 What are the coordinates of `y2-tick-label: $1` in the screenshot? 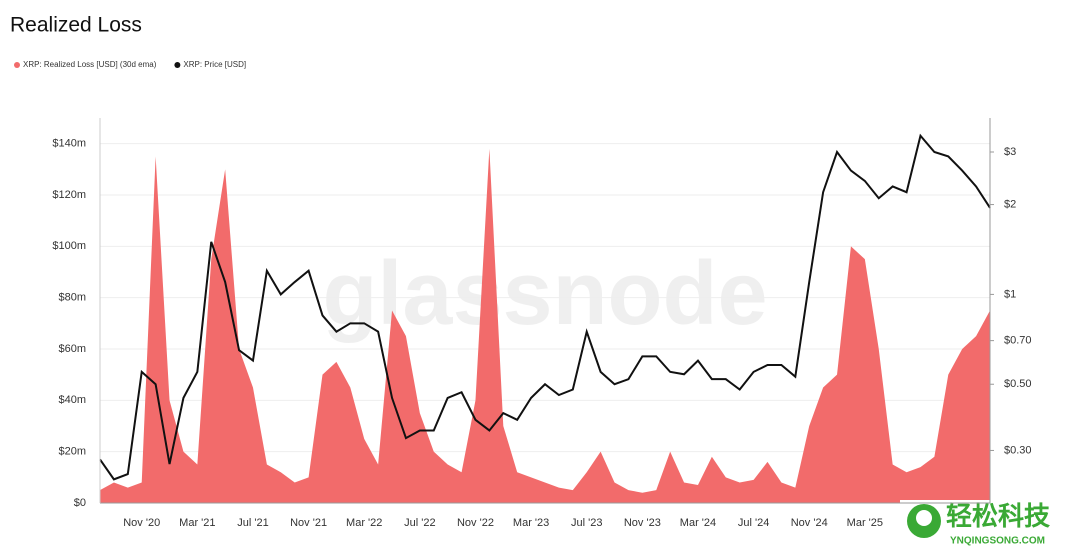 It's located at (1010, 294).